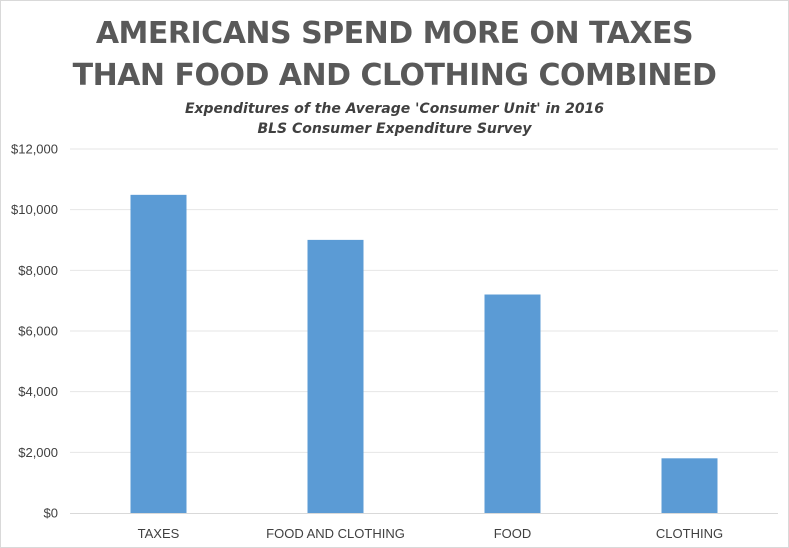 The image size is (789, 548). Describe the element at coordinates (34, 149) in the screenshot. I see `y-tick-label: $12,000` at that location.